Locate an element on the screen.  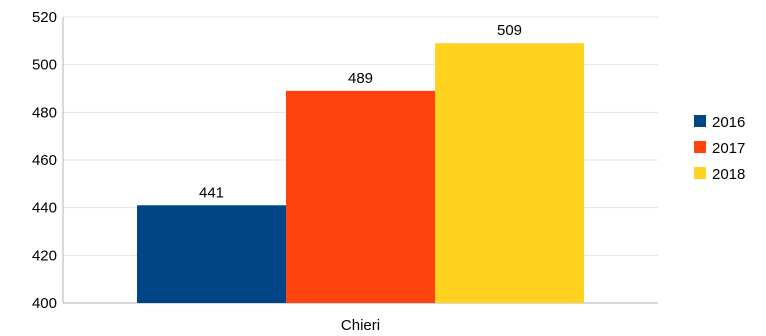
legend-swatch-2016 is located at coordinates (700, 121).